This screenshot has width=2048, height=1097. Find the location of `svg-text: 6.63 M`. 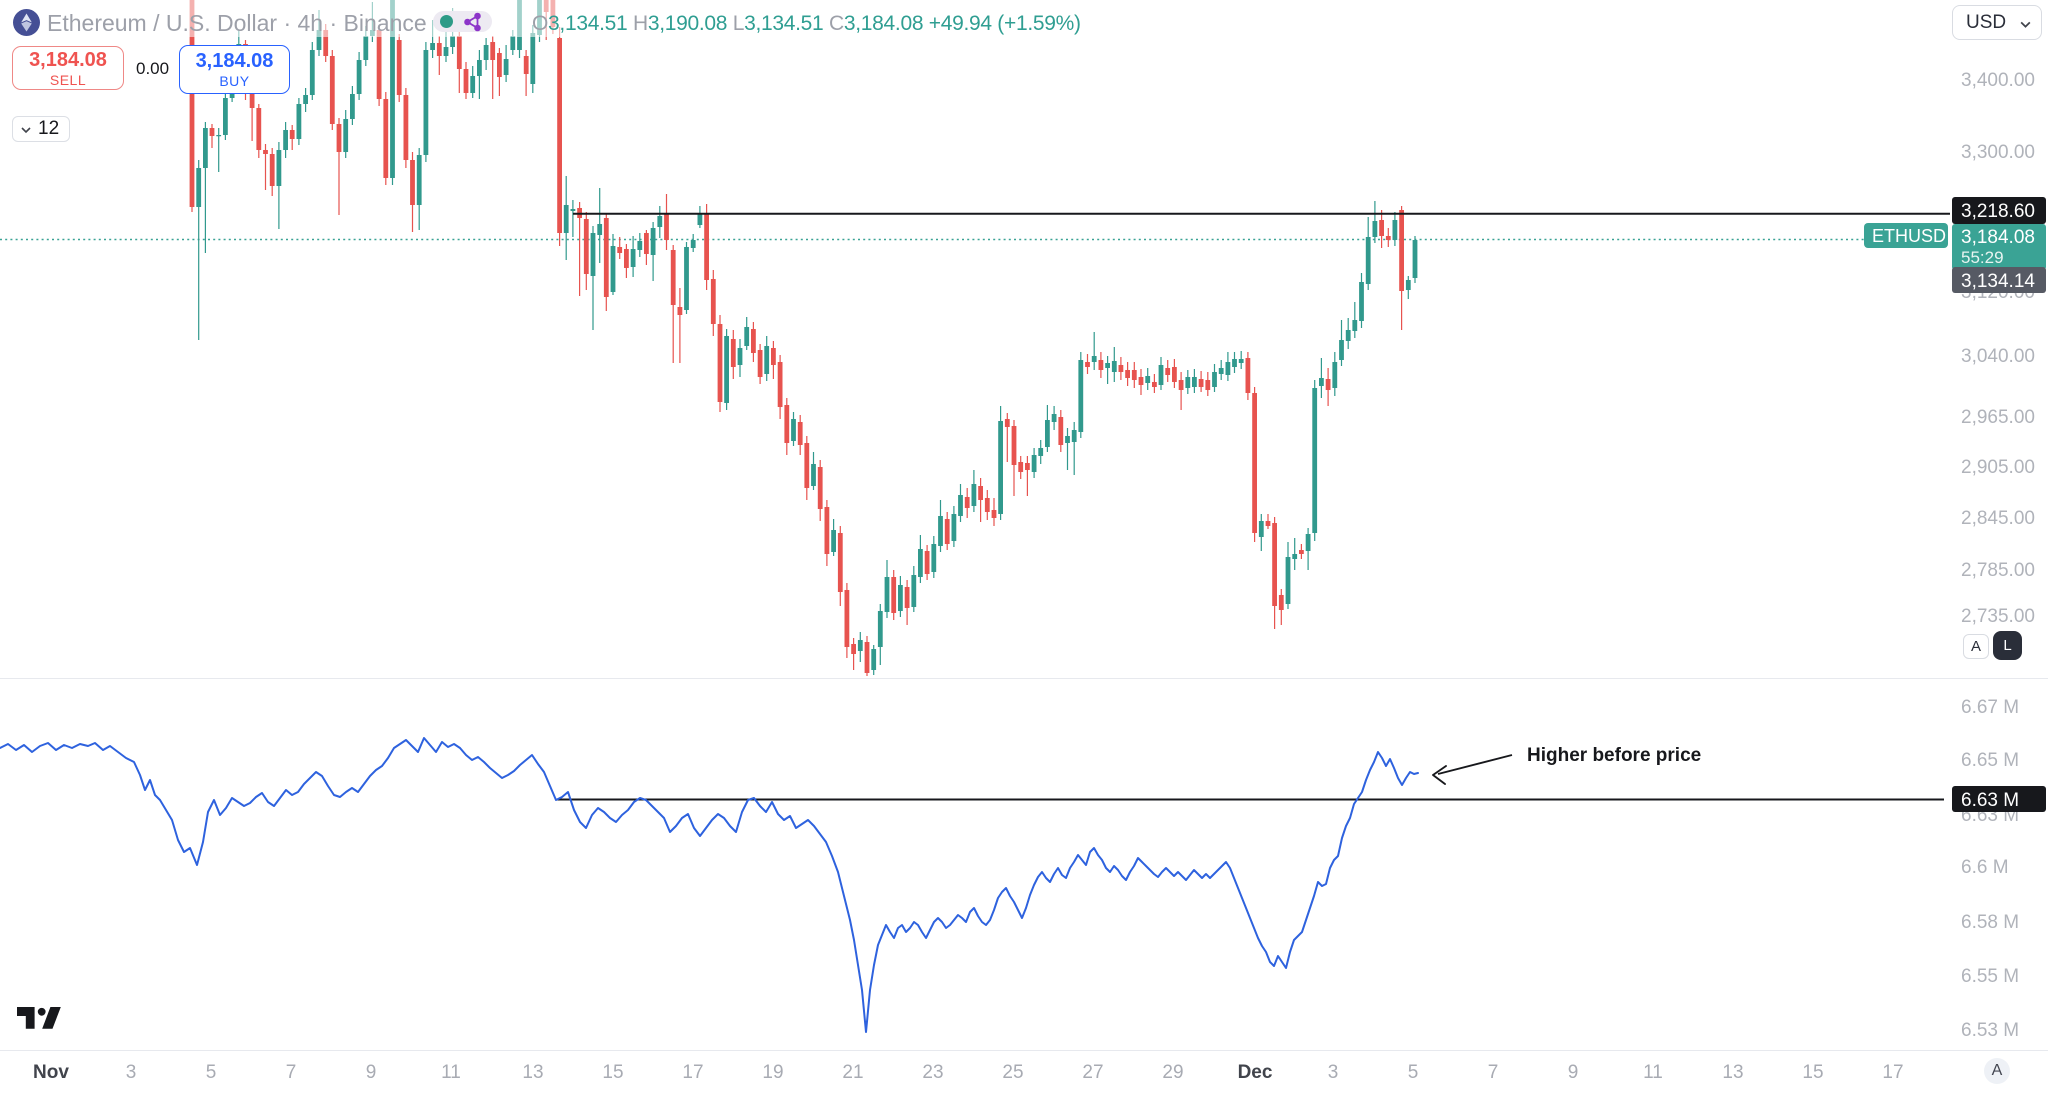

svg-text: 6.63 M is located at coordinates (1990, 800).